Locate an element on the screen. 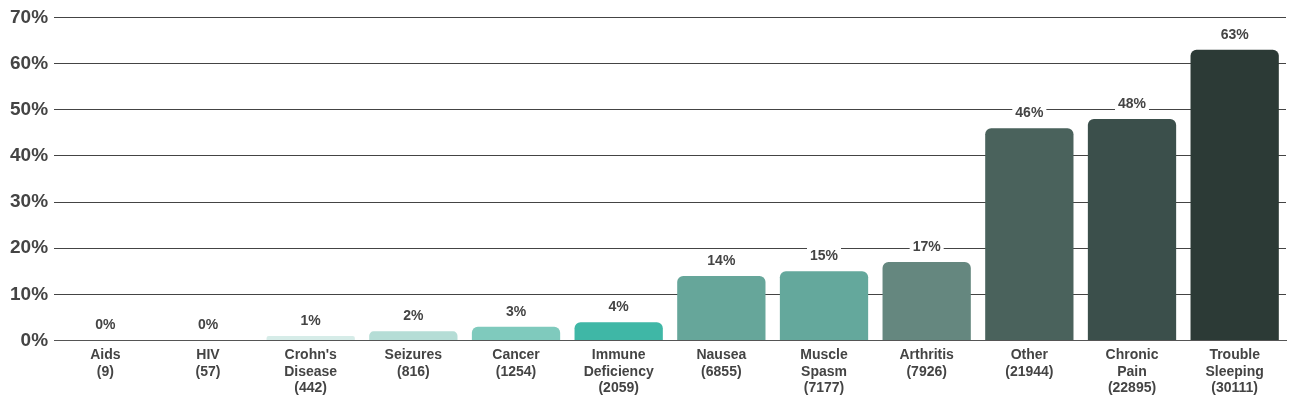  data-label: 48% is located at coordinates (1132, 102).